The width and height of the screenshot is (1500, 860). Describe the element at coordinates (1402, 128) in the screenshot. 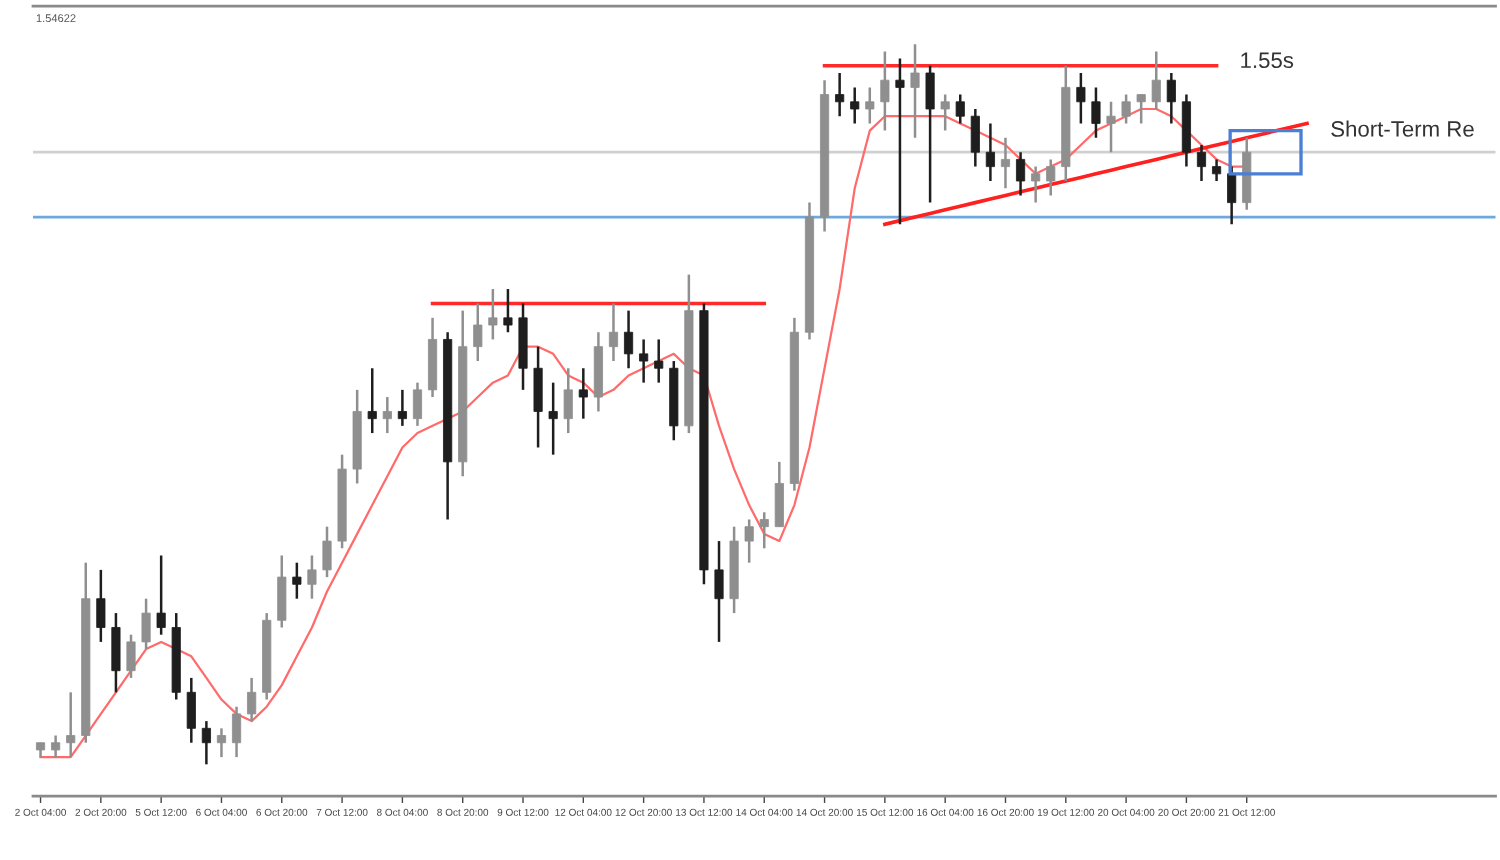

I see `annotation: Short-Term Re` at that location.